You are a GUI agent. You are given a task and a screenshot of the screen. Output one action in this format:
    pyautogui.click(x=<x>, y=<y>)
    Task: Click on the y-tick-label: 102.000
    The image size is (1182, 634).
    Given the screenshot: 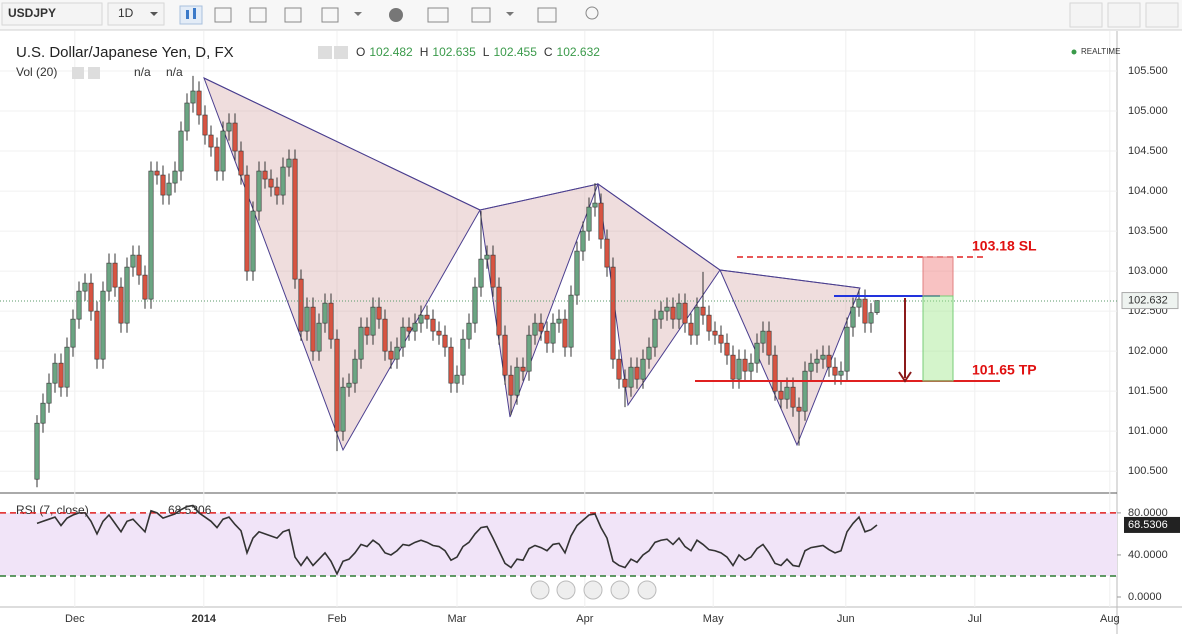 What is the action you would take?
    pyautogui.click(x=1148, y=351)
    